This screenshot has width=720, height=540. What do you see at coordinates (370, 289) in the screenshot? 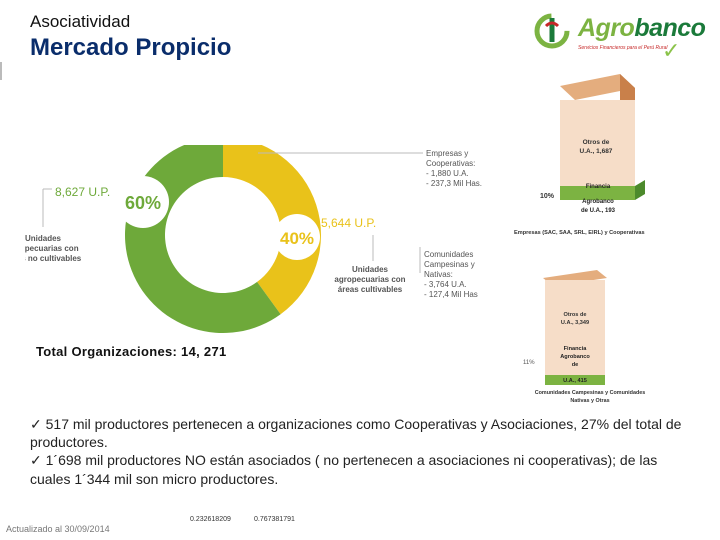
I see `svg-text: áreas cultivables` at bounding box center [370, 289].